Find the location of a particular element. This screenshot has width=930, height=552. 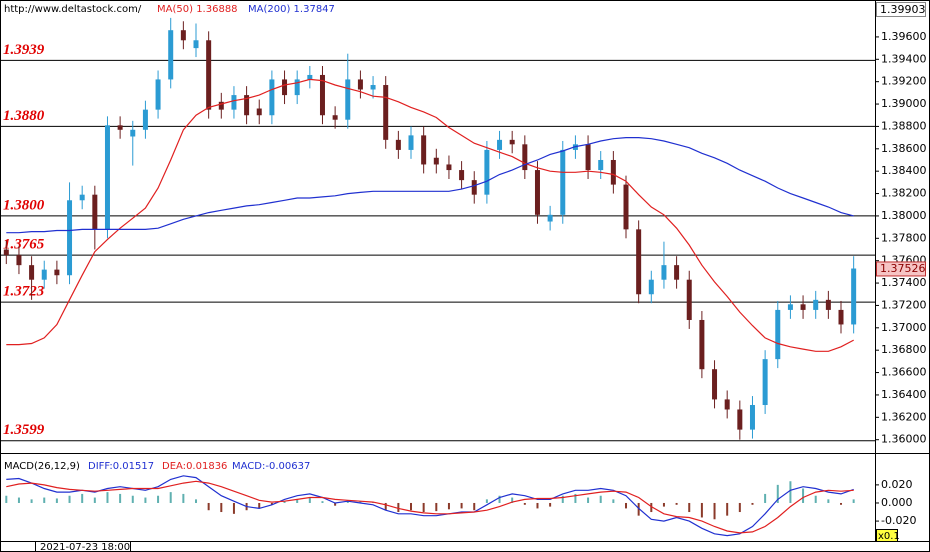

y-tick-label: 1.38000 is located at coordinates (904, 215).